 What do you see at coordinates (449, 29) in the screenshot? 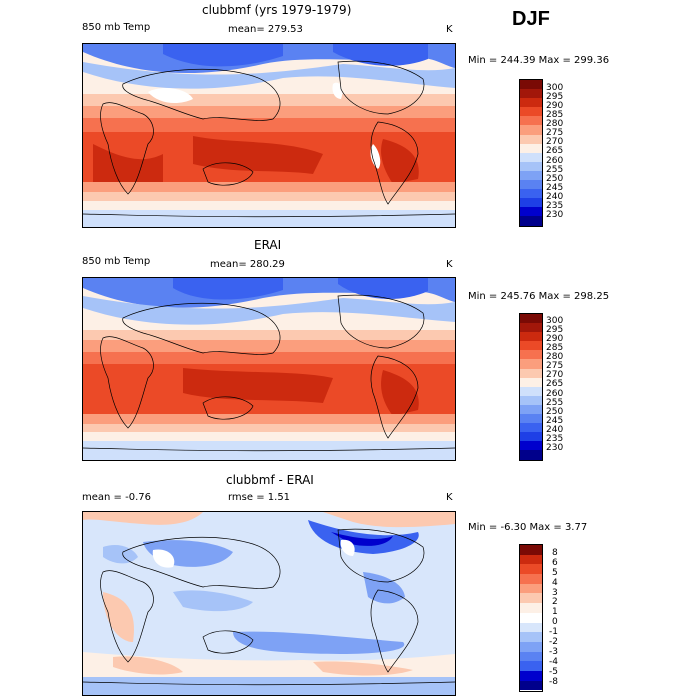
I see `panel1-unit-label: K` at bounding box center [449, 29].